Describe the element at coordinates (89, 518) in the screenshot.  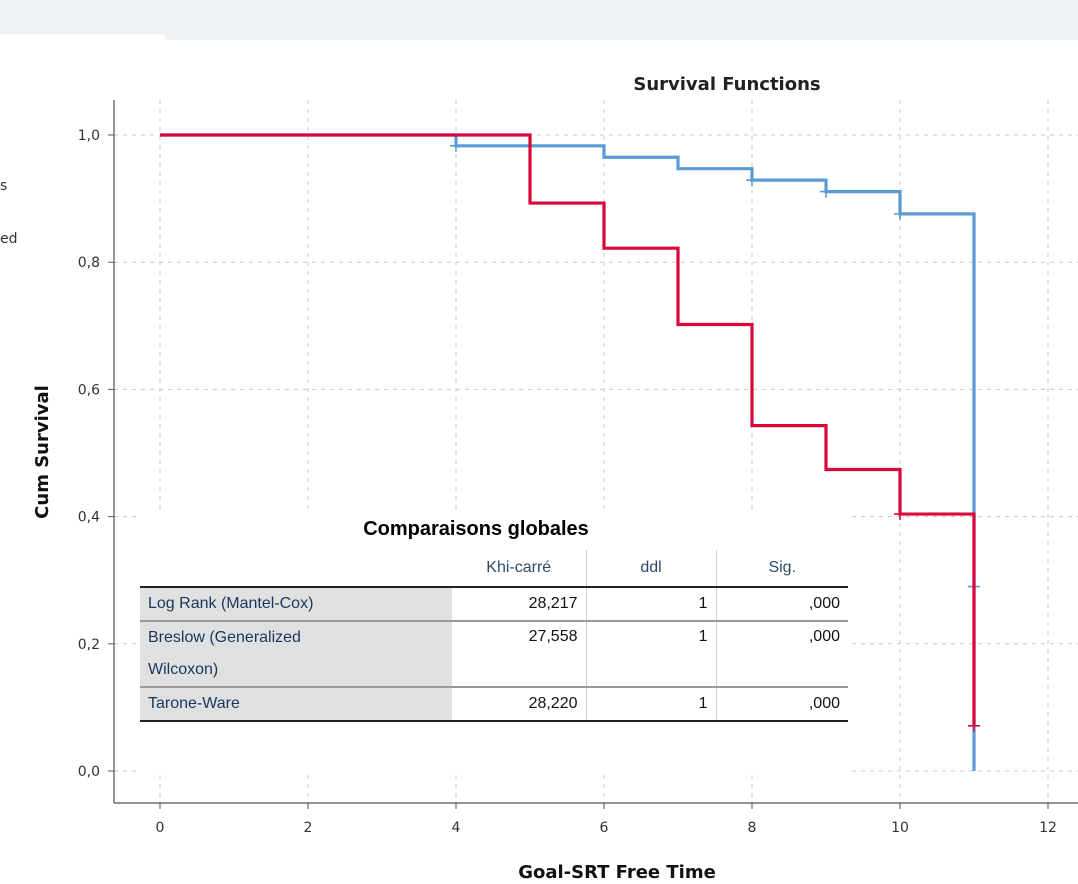
I see `y-tick-label: 0,4` at that location.